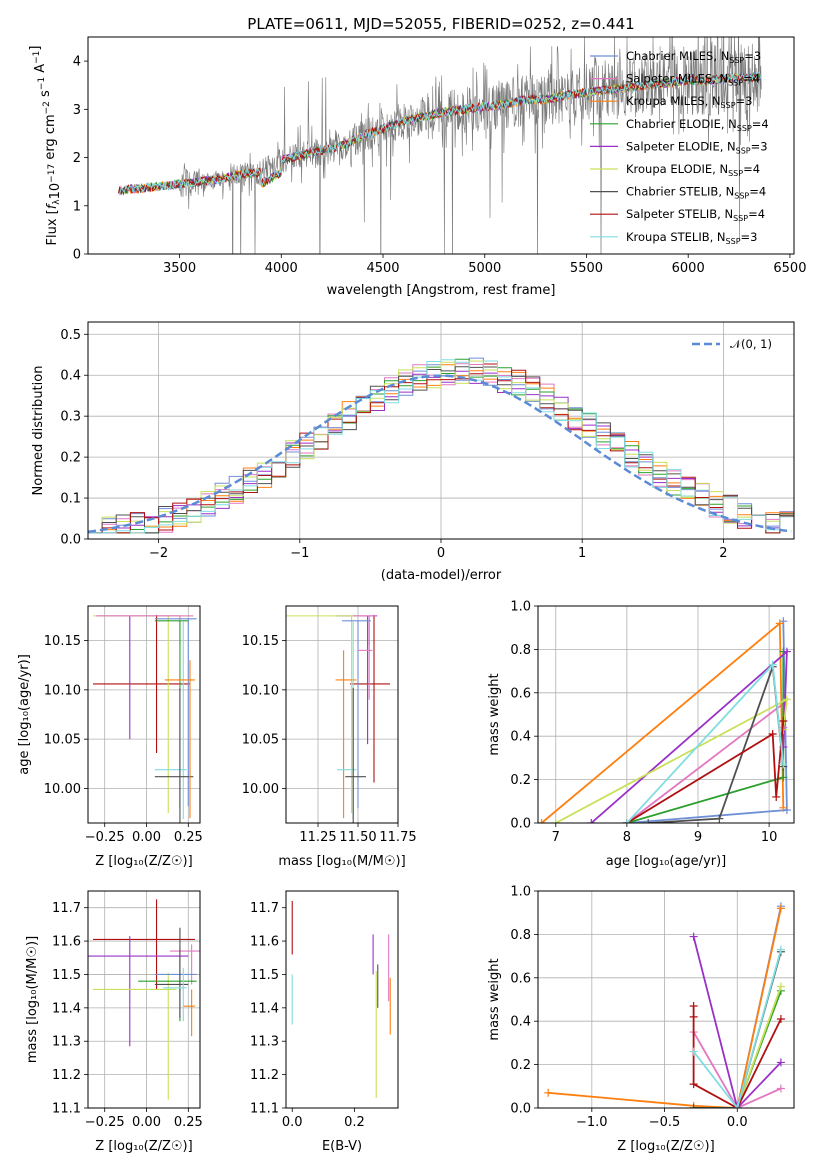  I want to click on mass-vs-EBV-ytick-label: 11.7, so click(264, 908).